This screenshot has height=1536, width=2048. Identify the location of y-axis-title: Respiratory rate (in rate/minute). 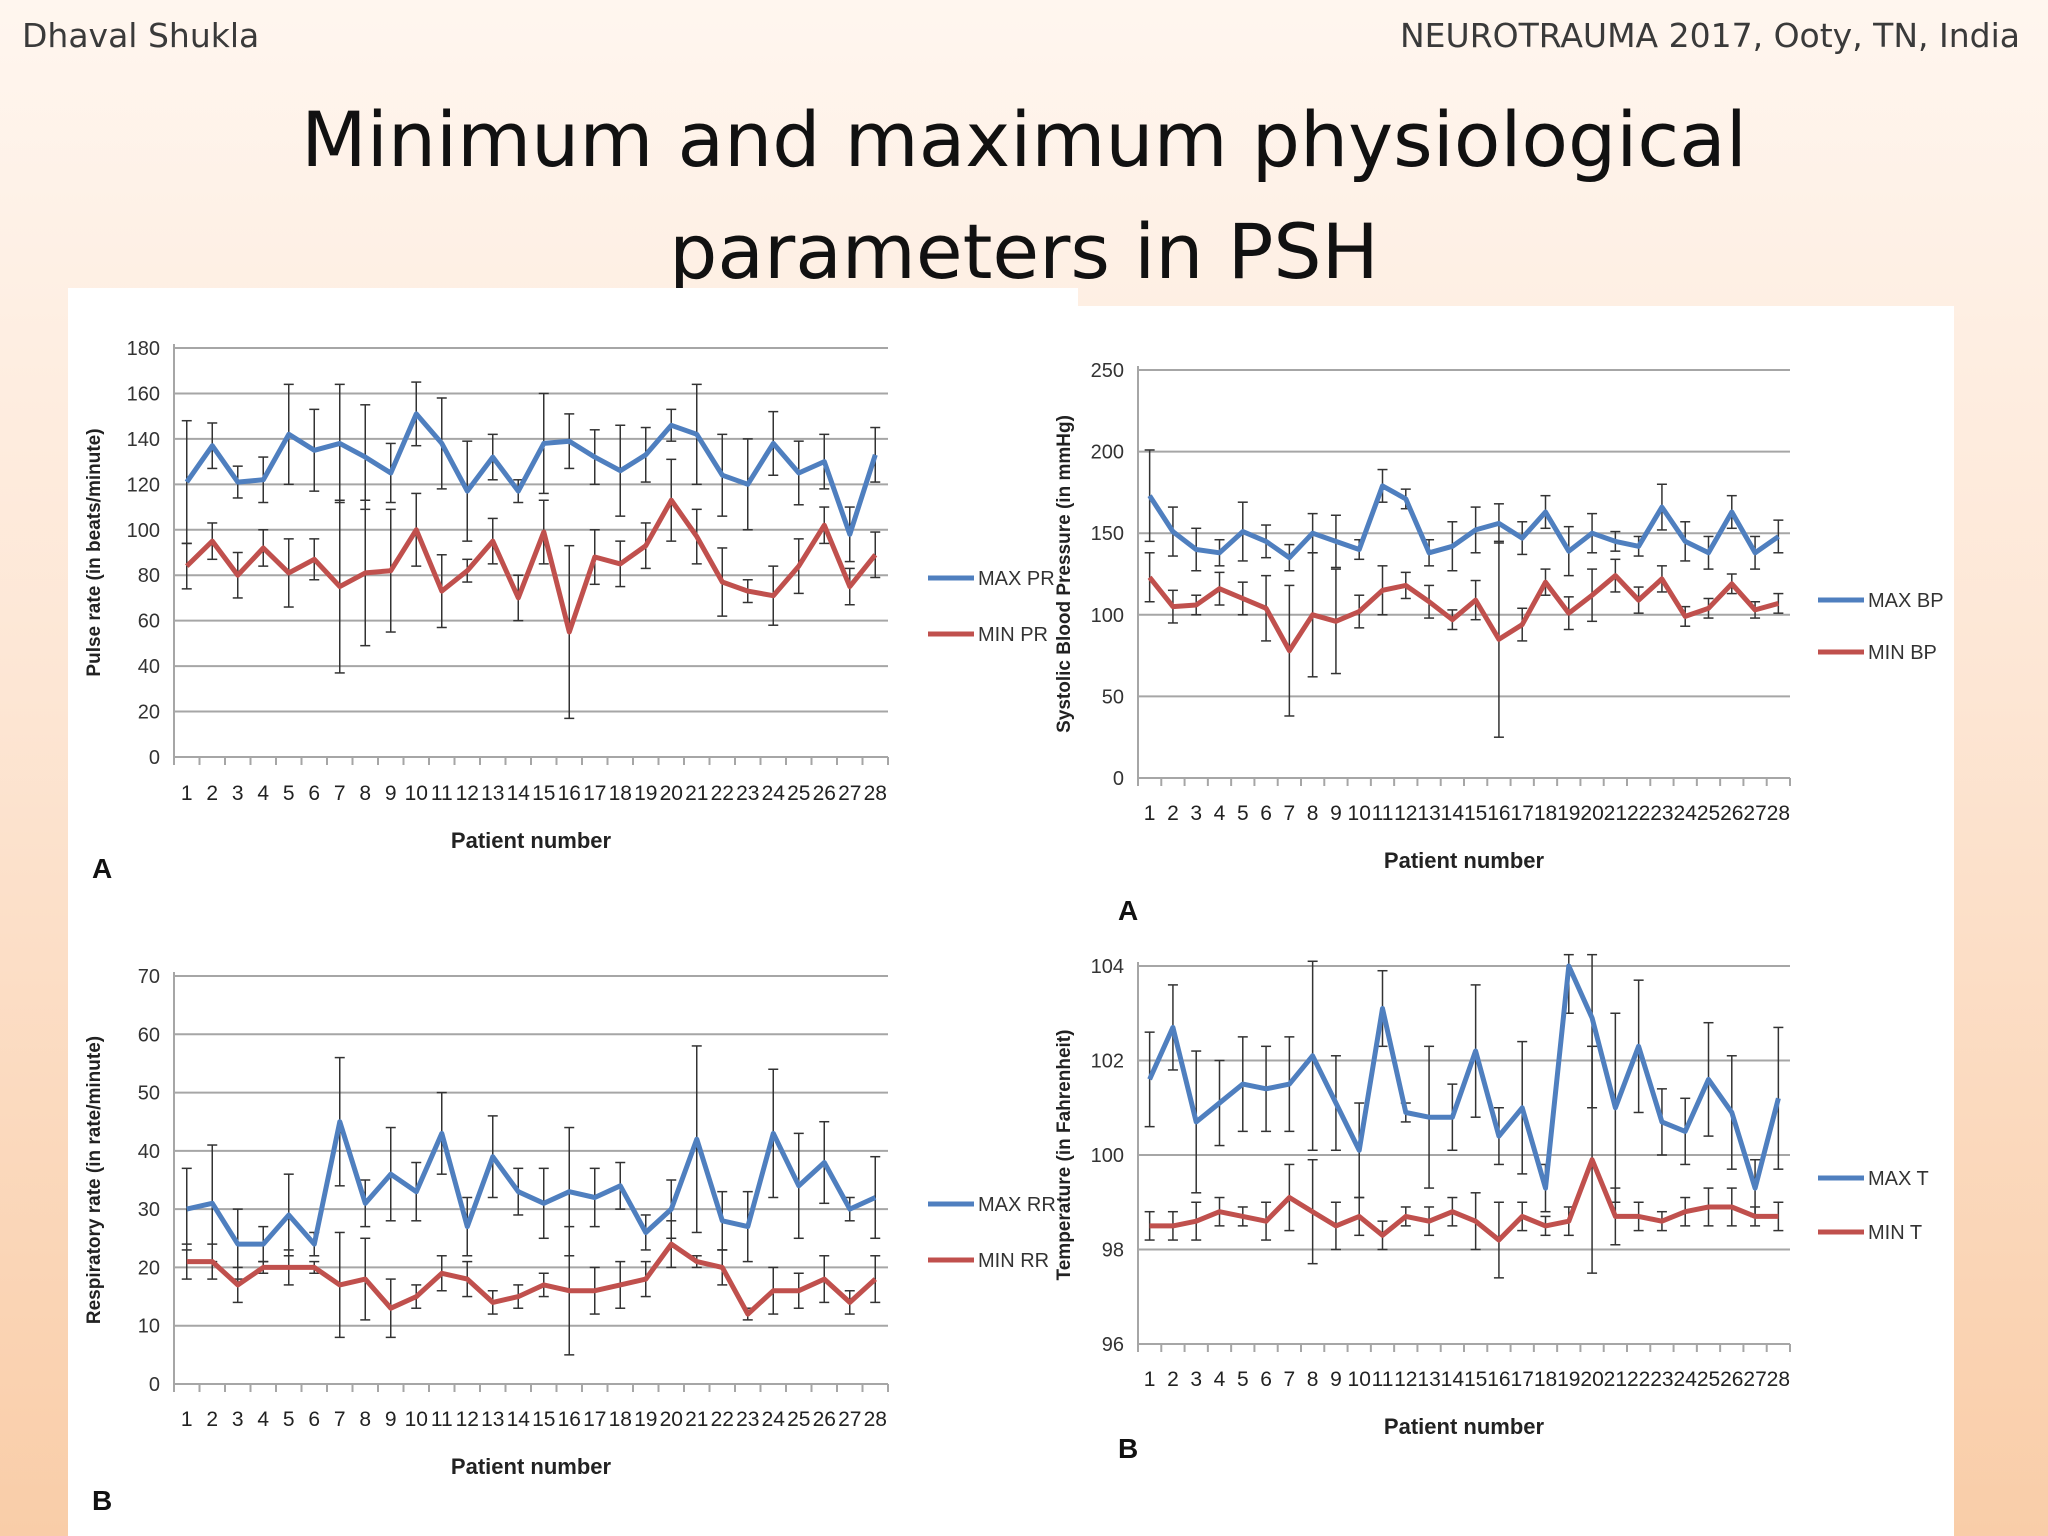
(94, 1180).